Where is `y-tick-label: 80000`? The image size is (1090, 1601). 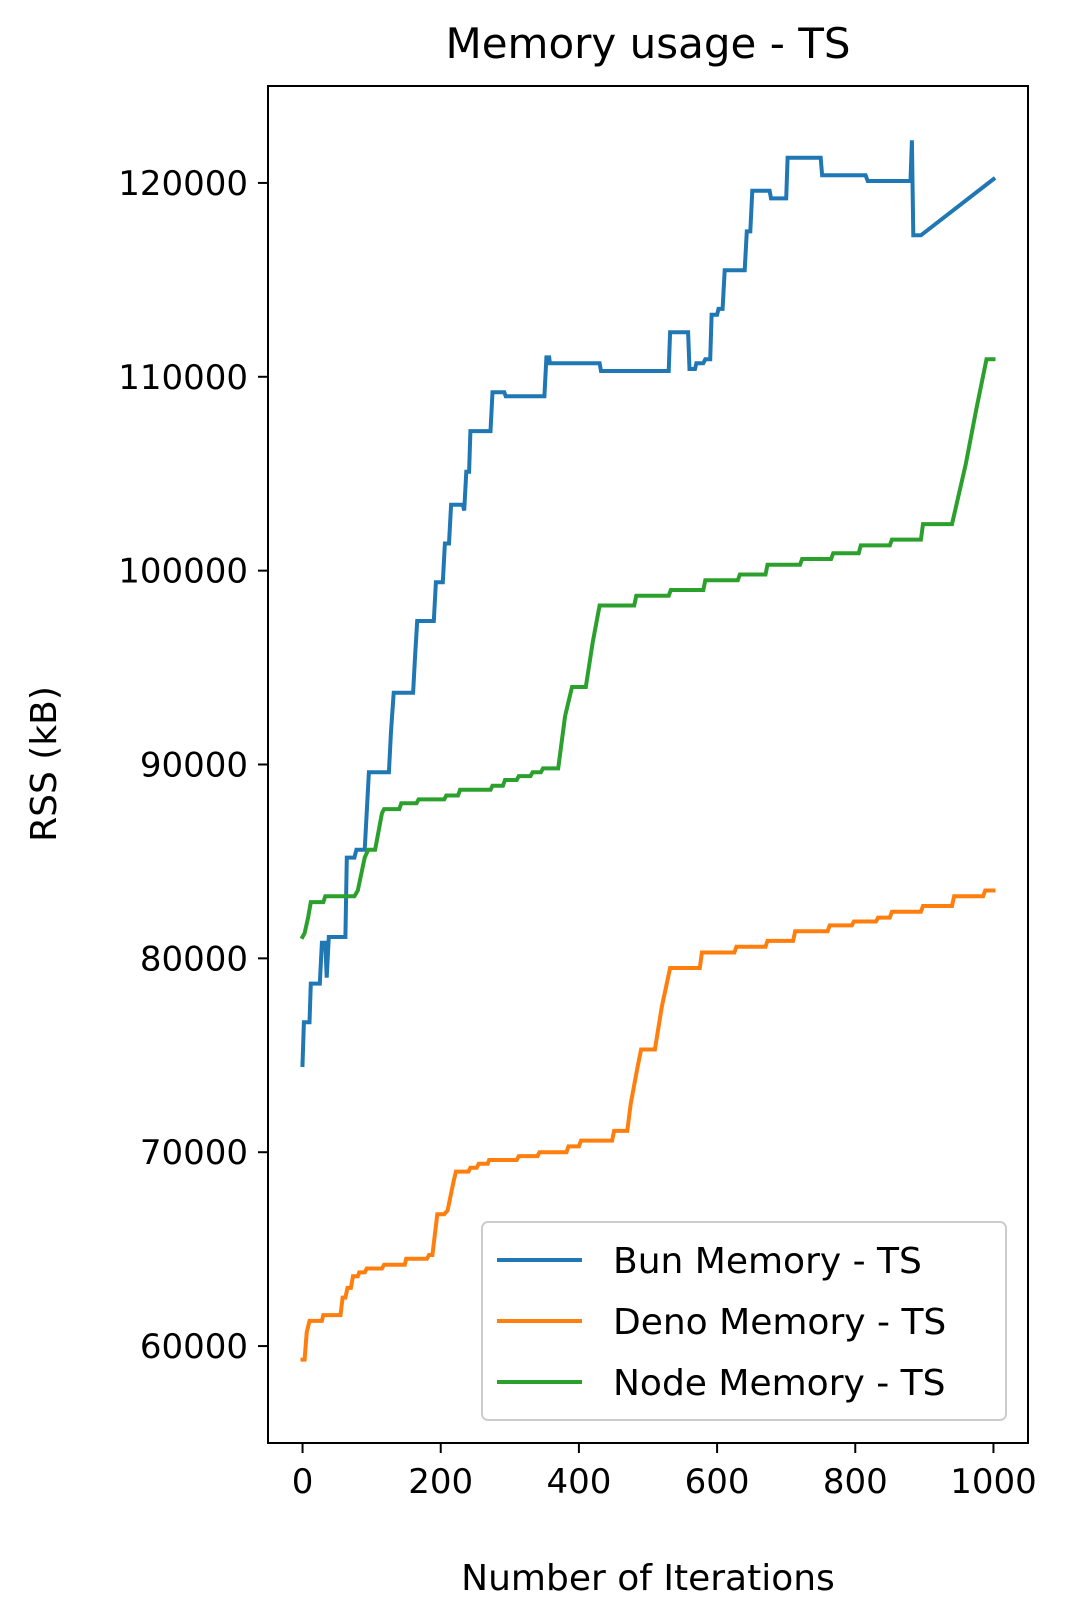
y-tick-label: 80000 is located at coordinates (194, 959).